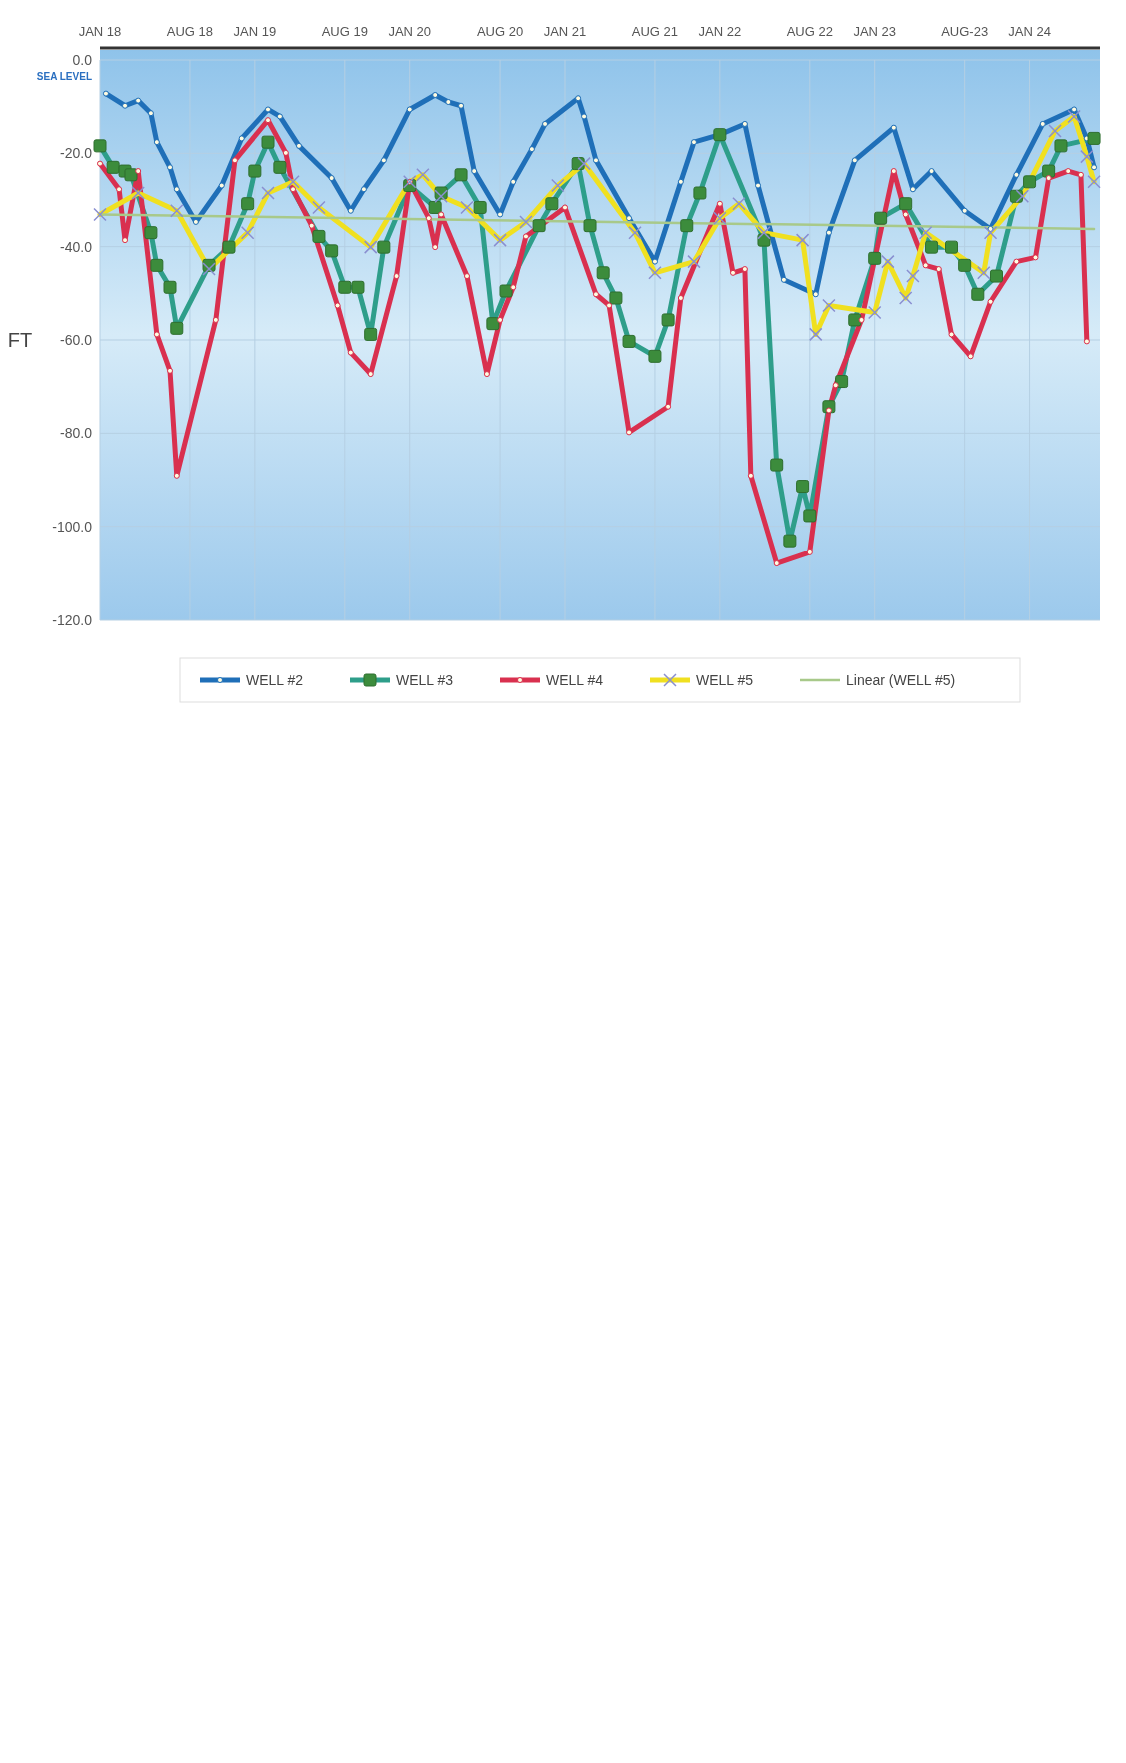 This screenshot has height=1763, width=1126. I want to click on x-tick-label: JAN 20, so click(410, 31).